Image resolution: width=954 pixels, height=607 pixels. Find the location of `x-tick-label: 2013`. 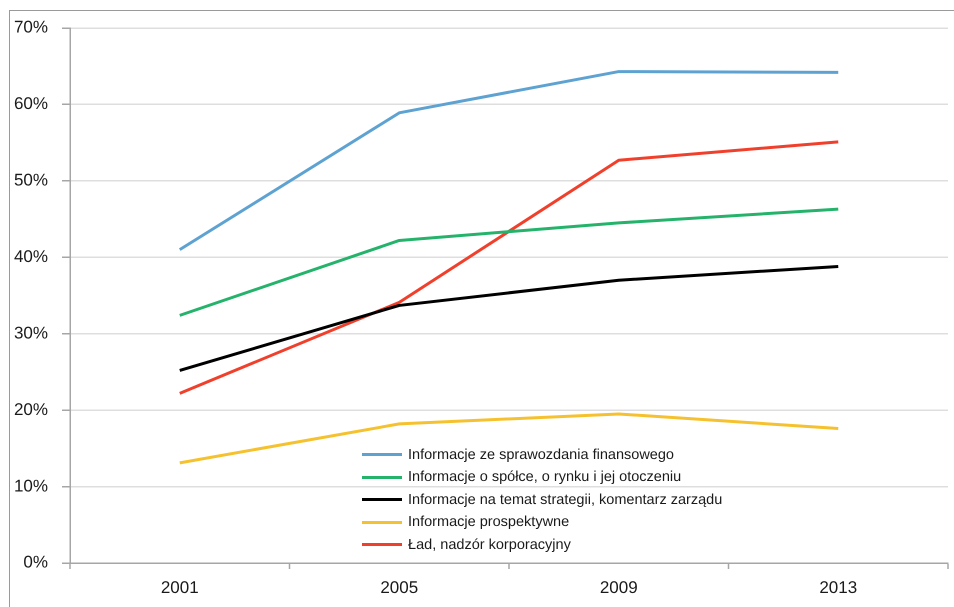

x-tick-label: 2013 is located at coordinates (838, 587).